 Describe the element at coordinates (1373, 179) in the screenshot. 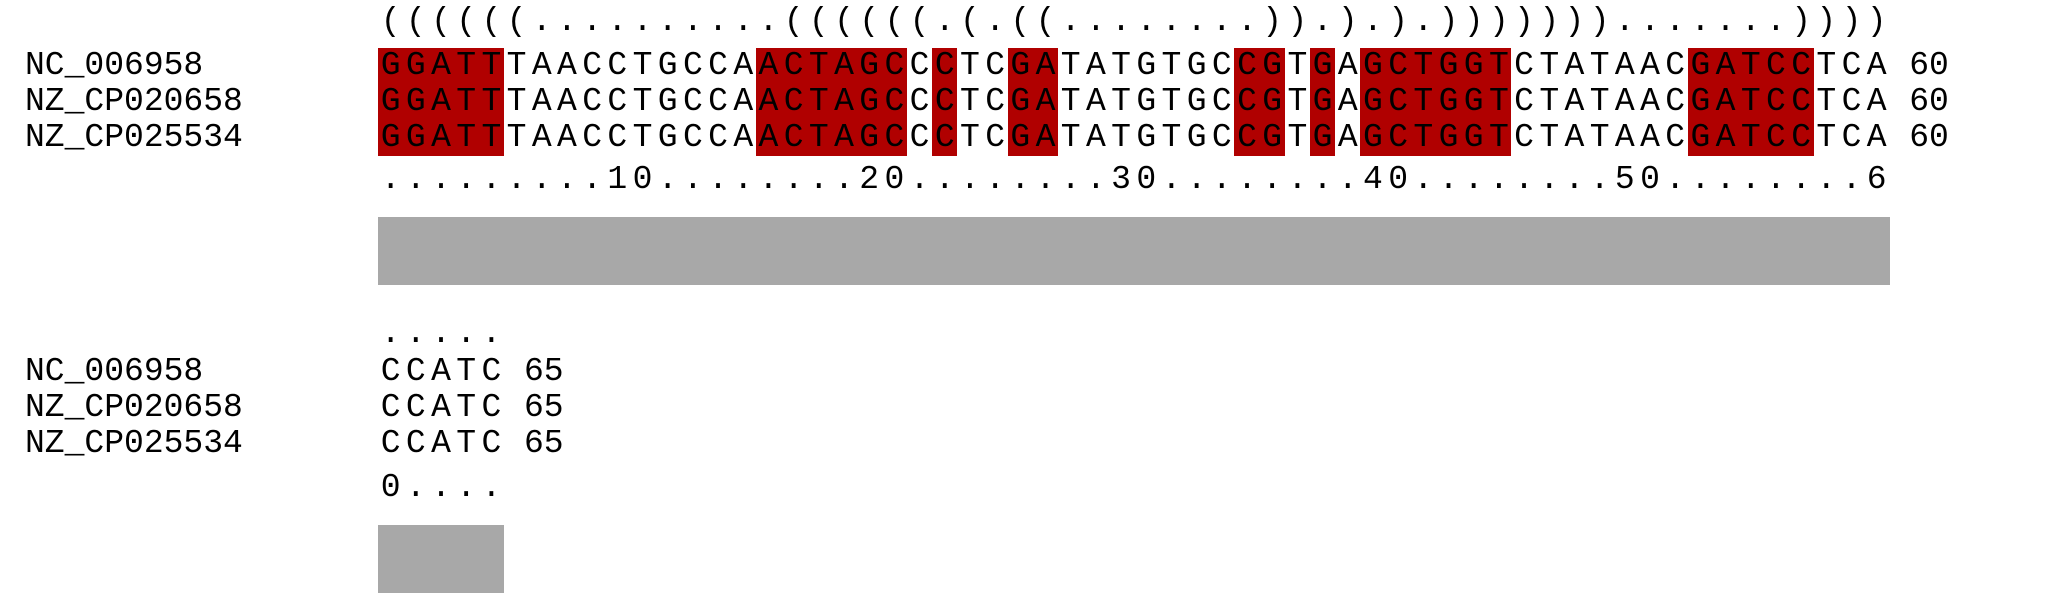

I see `ruler-char: 4` at that location.